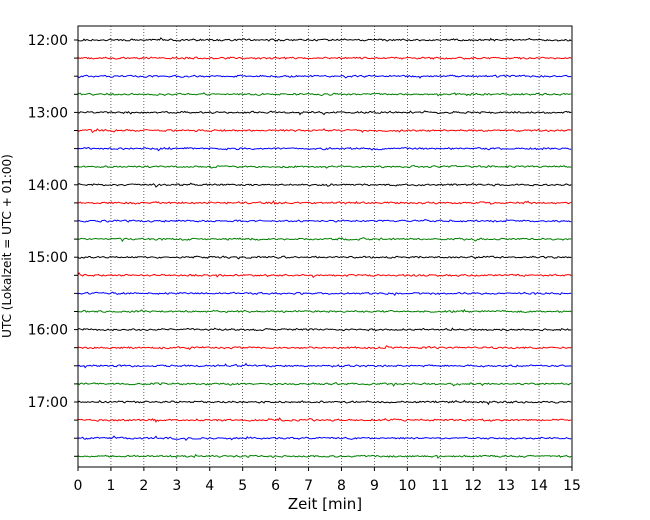  Describe the element at coordinates (48, 186) in the screenshot. I see `y-tick-label: 14:00` at that location.